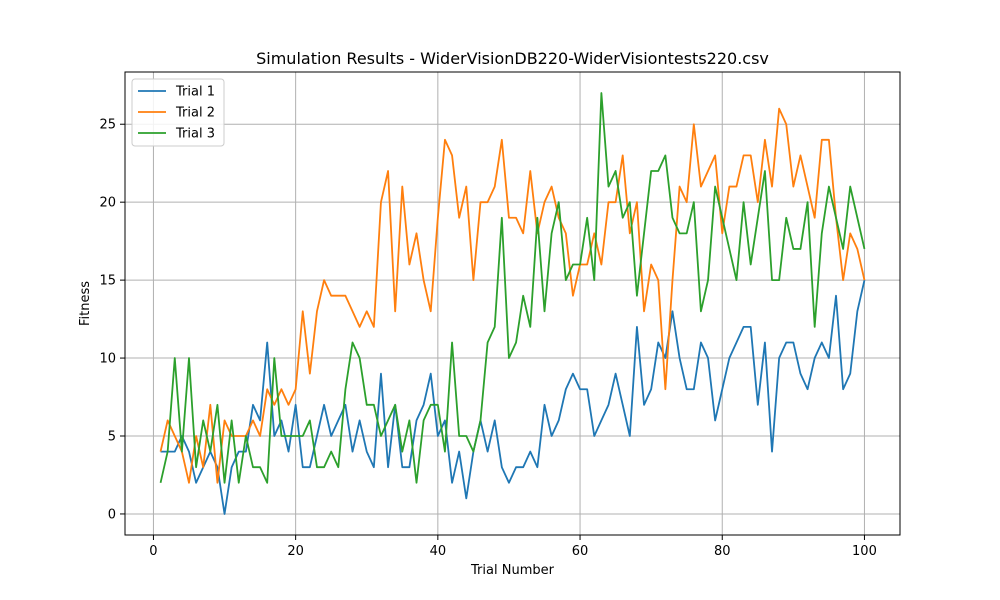 Image resolution: width=1000 pixels, height=600 pixels. Describe the element at coordinates (107, 281) in the screenshot. I see `y-tick-label: 15` at that location.